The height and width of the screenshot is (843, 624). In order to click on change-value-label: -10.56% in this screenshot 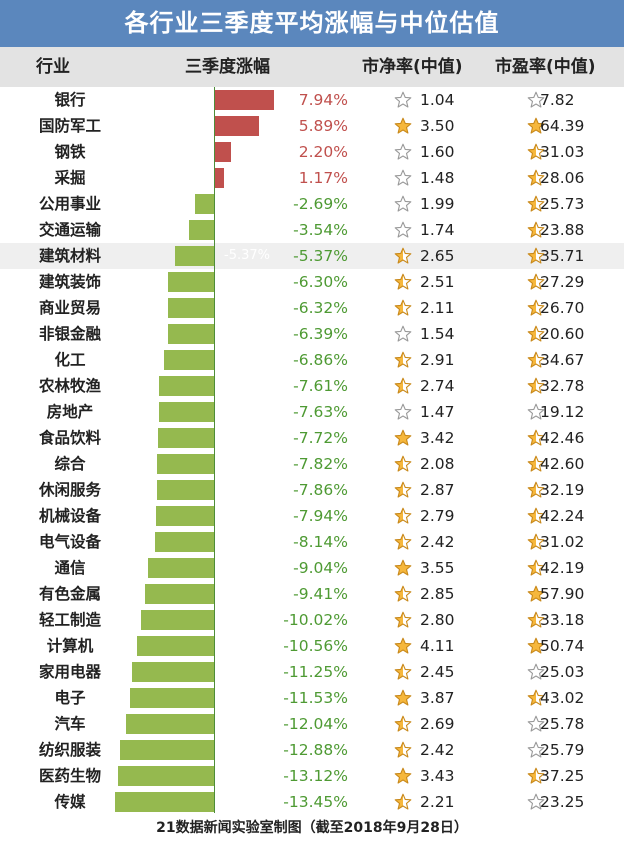, I will do `click(315, 646)`.